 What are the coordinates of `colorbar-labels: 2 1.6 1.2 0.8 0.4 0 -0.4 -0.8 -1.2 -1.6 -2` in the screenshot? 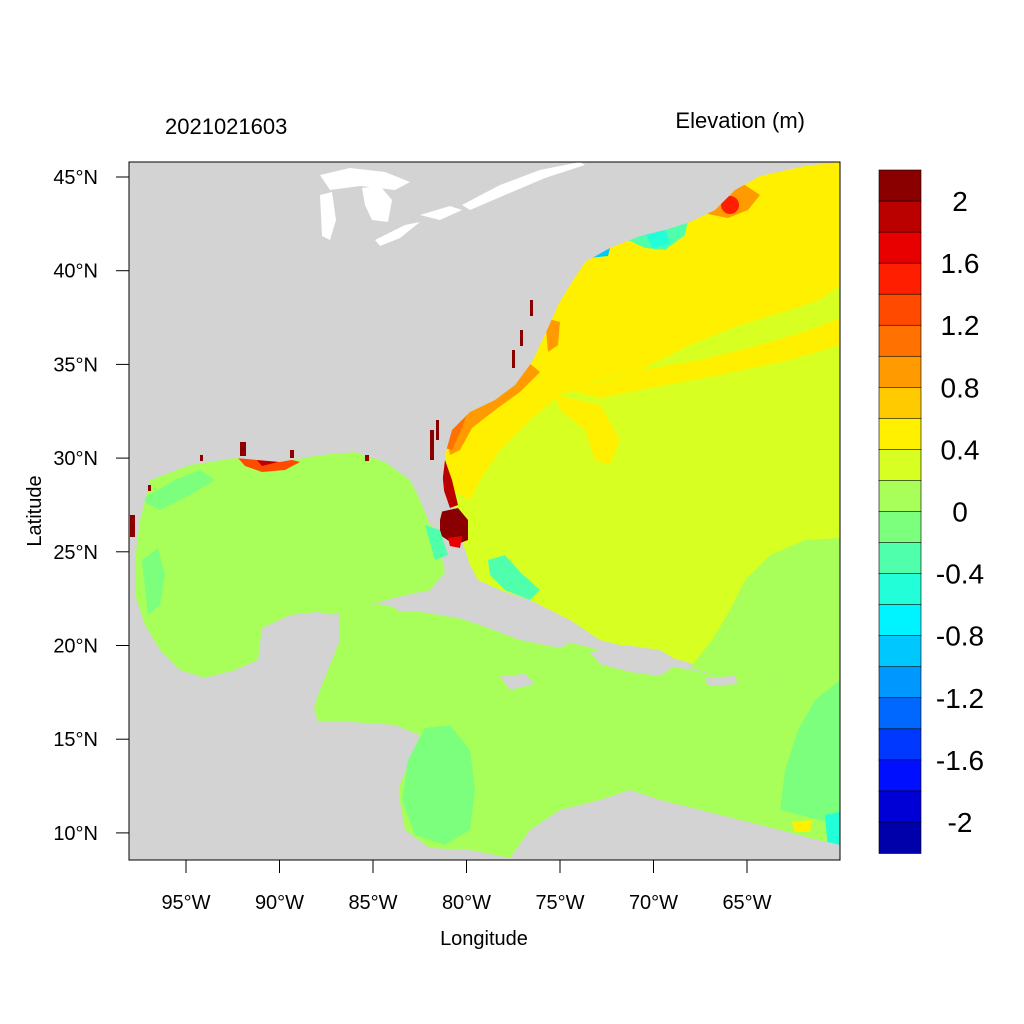 It's located at (960, 512).